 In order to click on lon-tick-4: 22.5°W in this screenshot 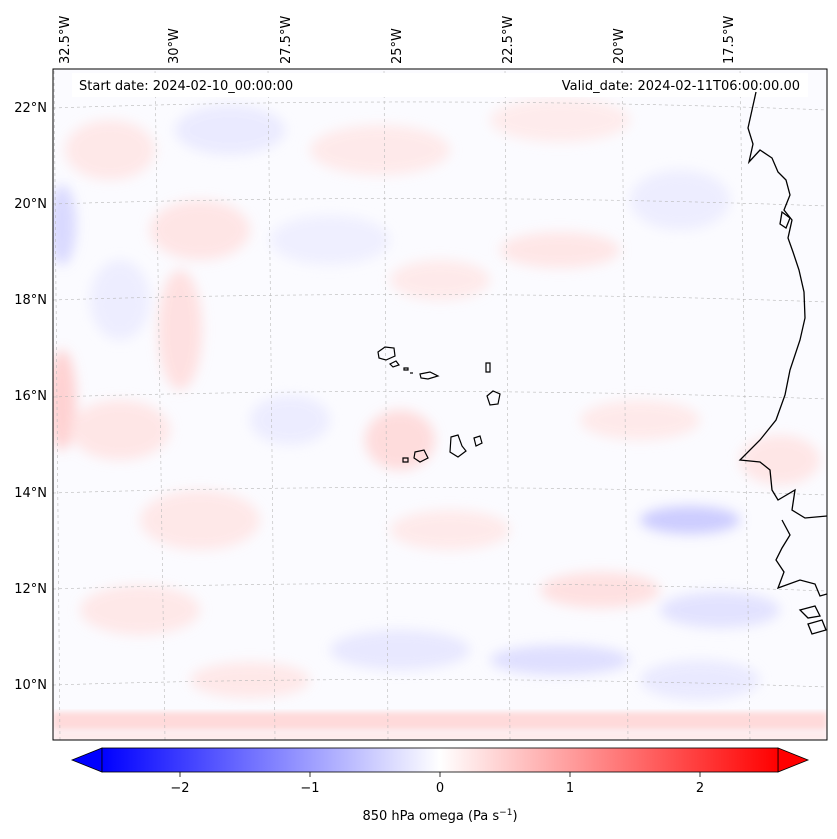, I will do `click(508, 40)`.